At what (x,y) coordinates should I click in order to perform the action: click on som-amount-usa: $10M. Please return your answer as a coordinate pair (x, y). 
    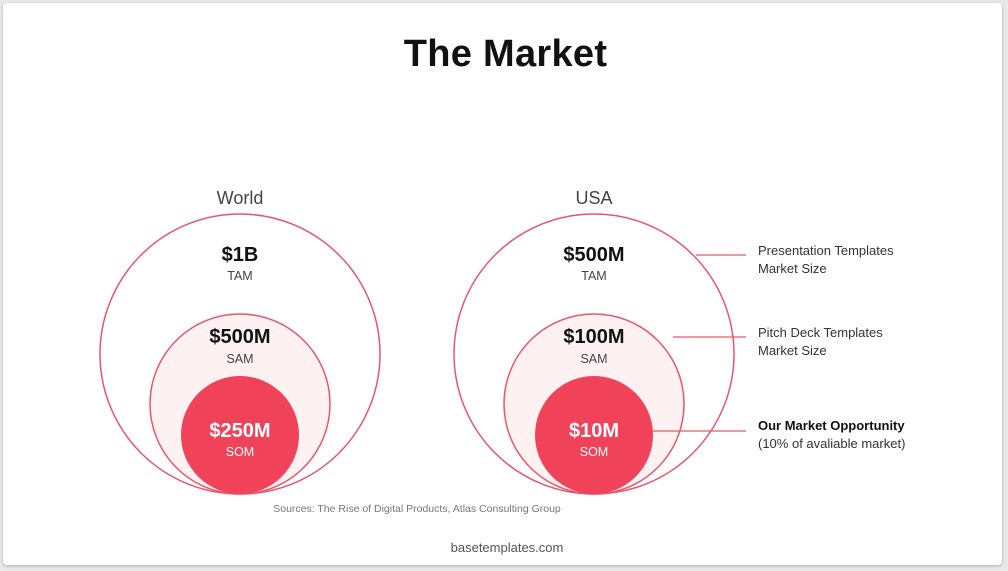
    Looking at the image, I should click on (594, 431).